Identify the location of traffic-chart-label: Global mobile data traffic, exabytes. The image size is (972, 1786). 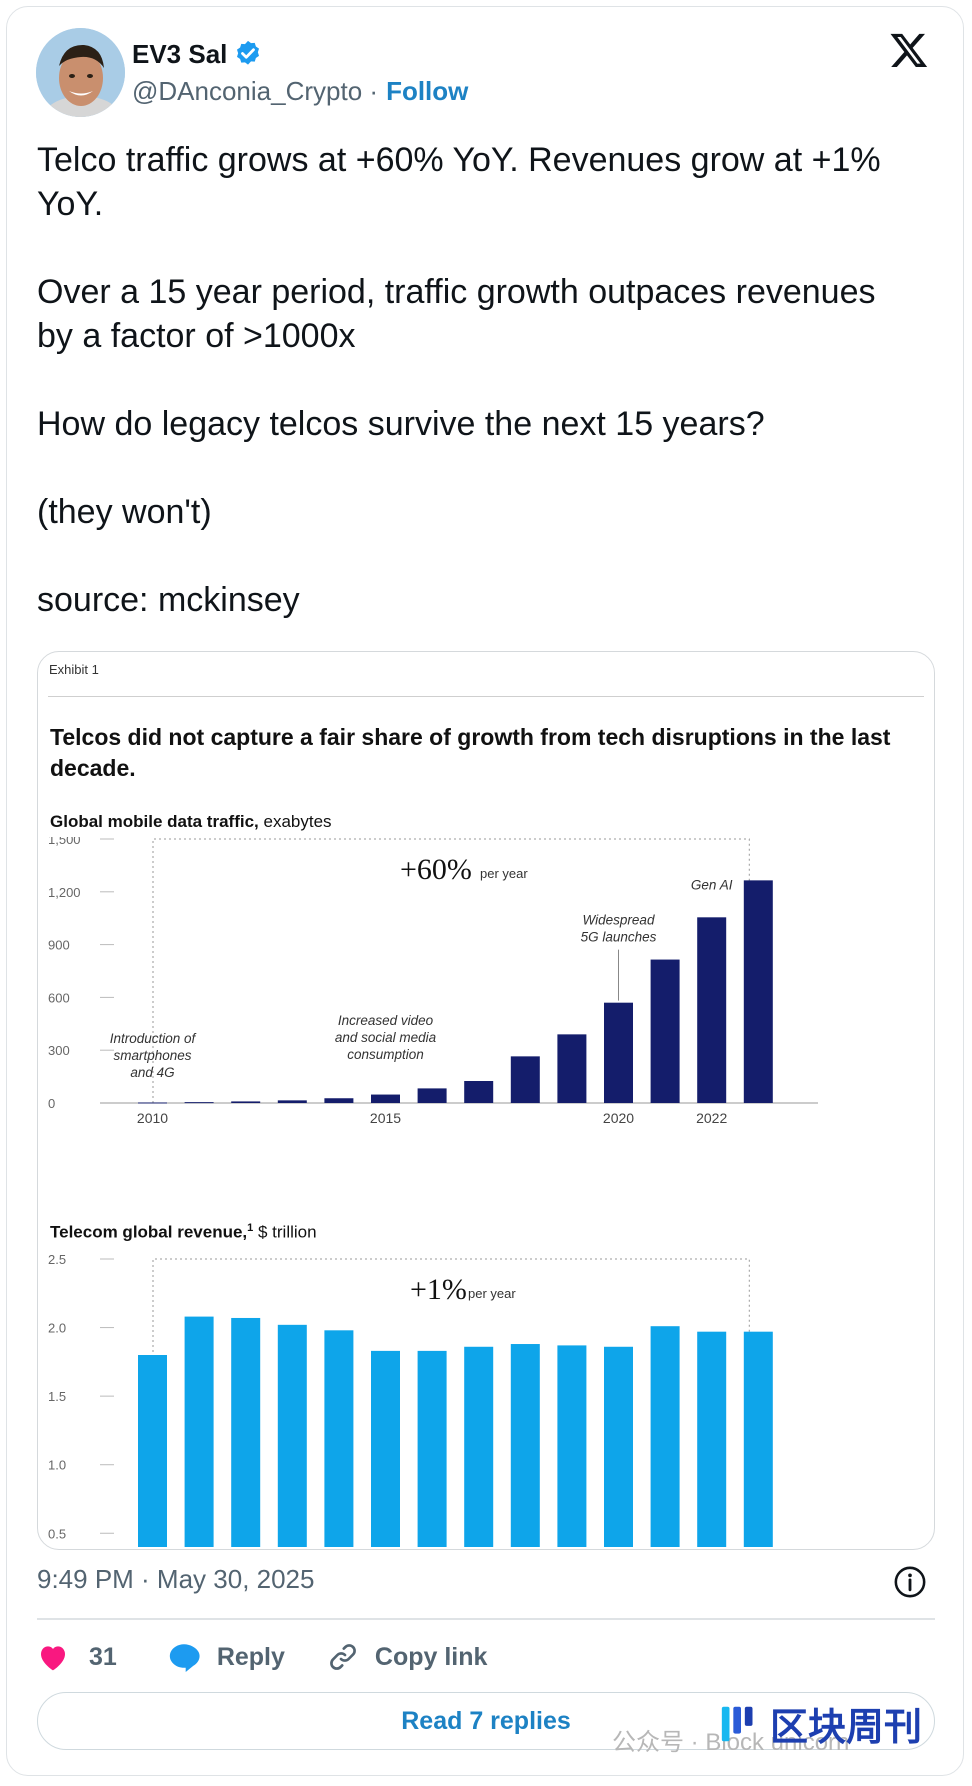
(191, 822).